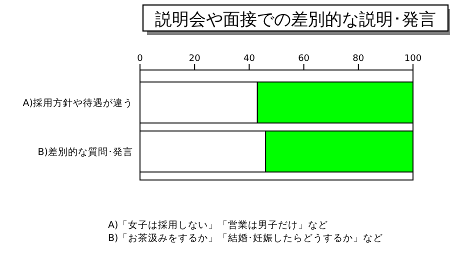 Image resolution: width=450 pixels, height=260 pixels. I want to click on chart-title: 説明会や面接での差別的な説明･発言, so click(295, 20).